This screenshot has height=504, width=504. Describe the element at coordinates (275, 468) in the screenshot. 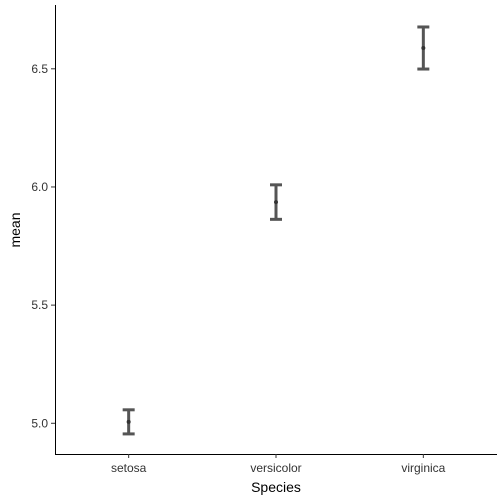

I see `x-tick-label: versicolor` at that location.